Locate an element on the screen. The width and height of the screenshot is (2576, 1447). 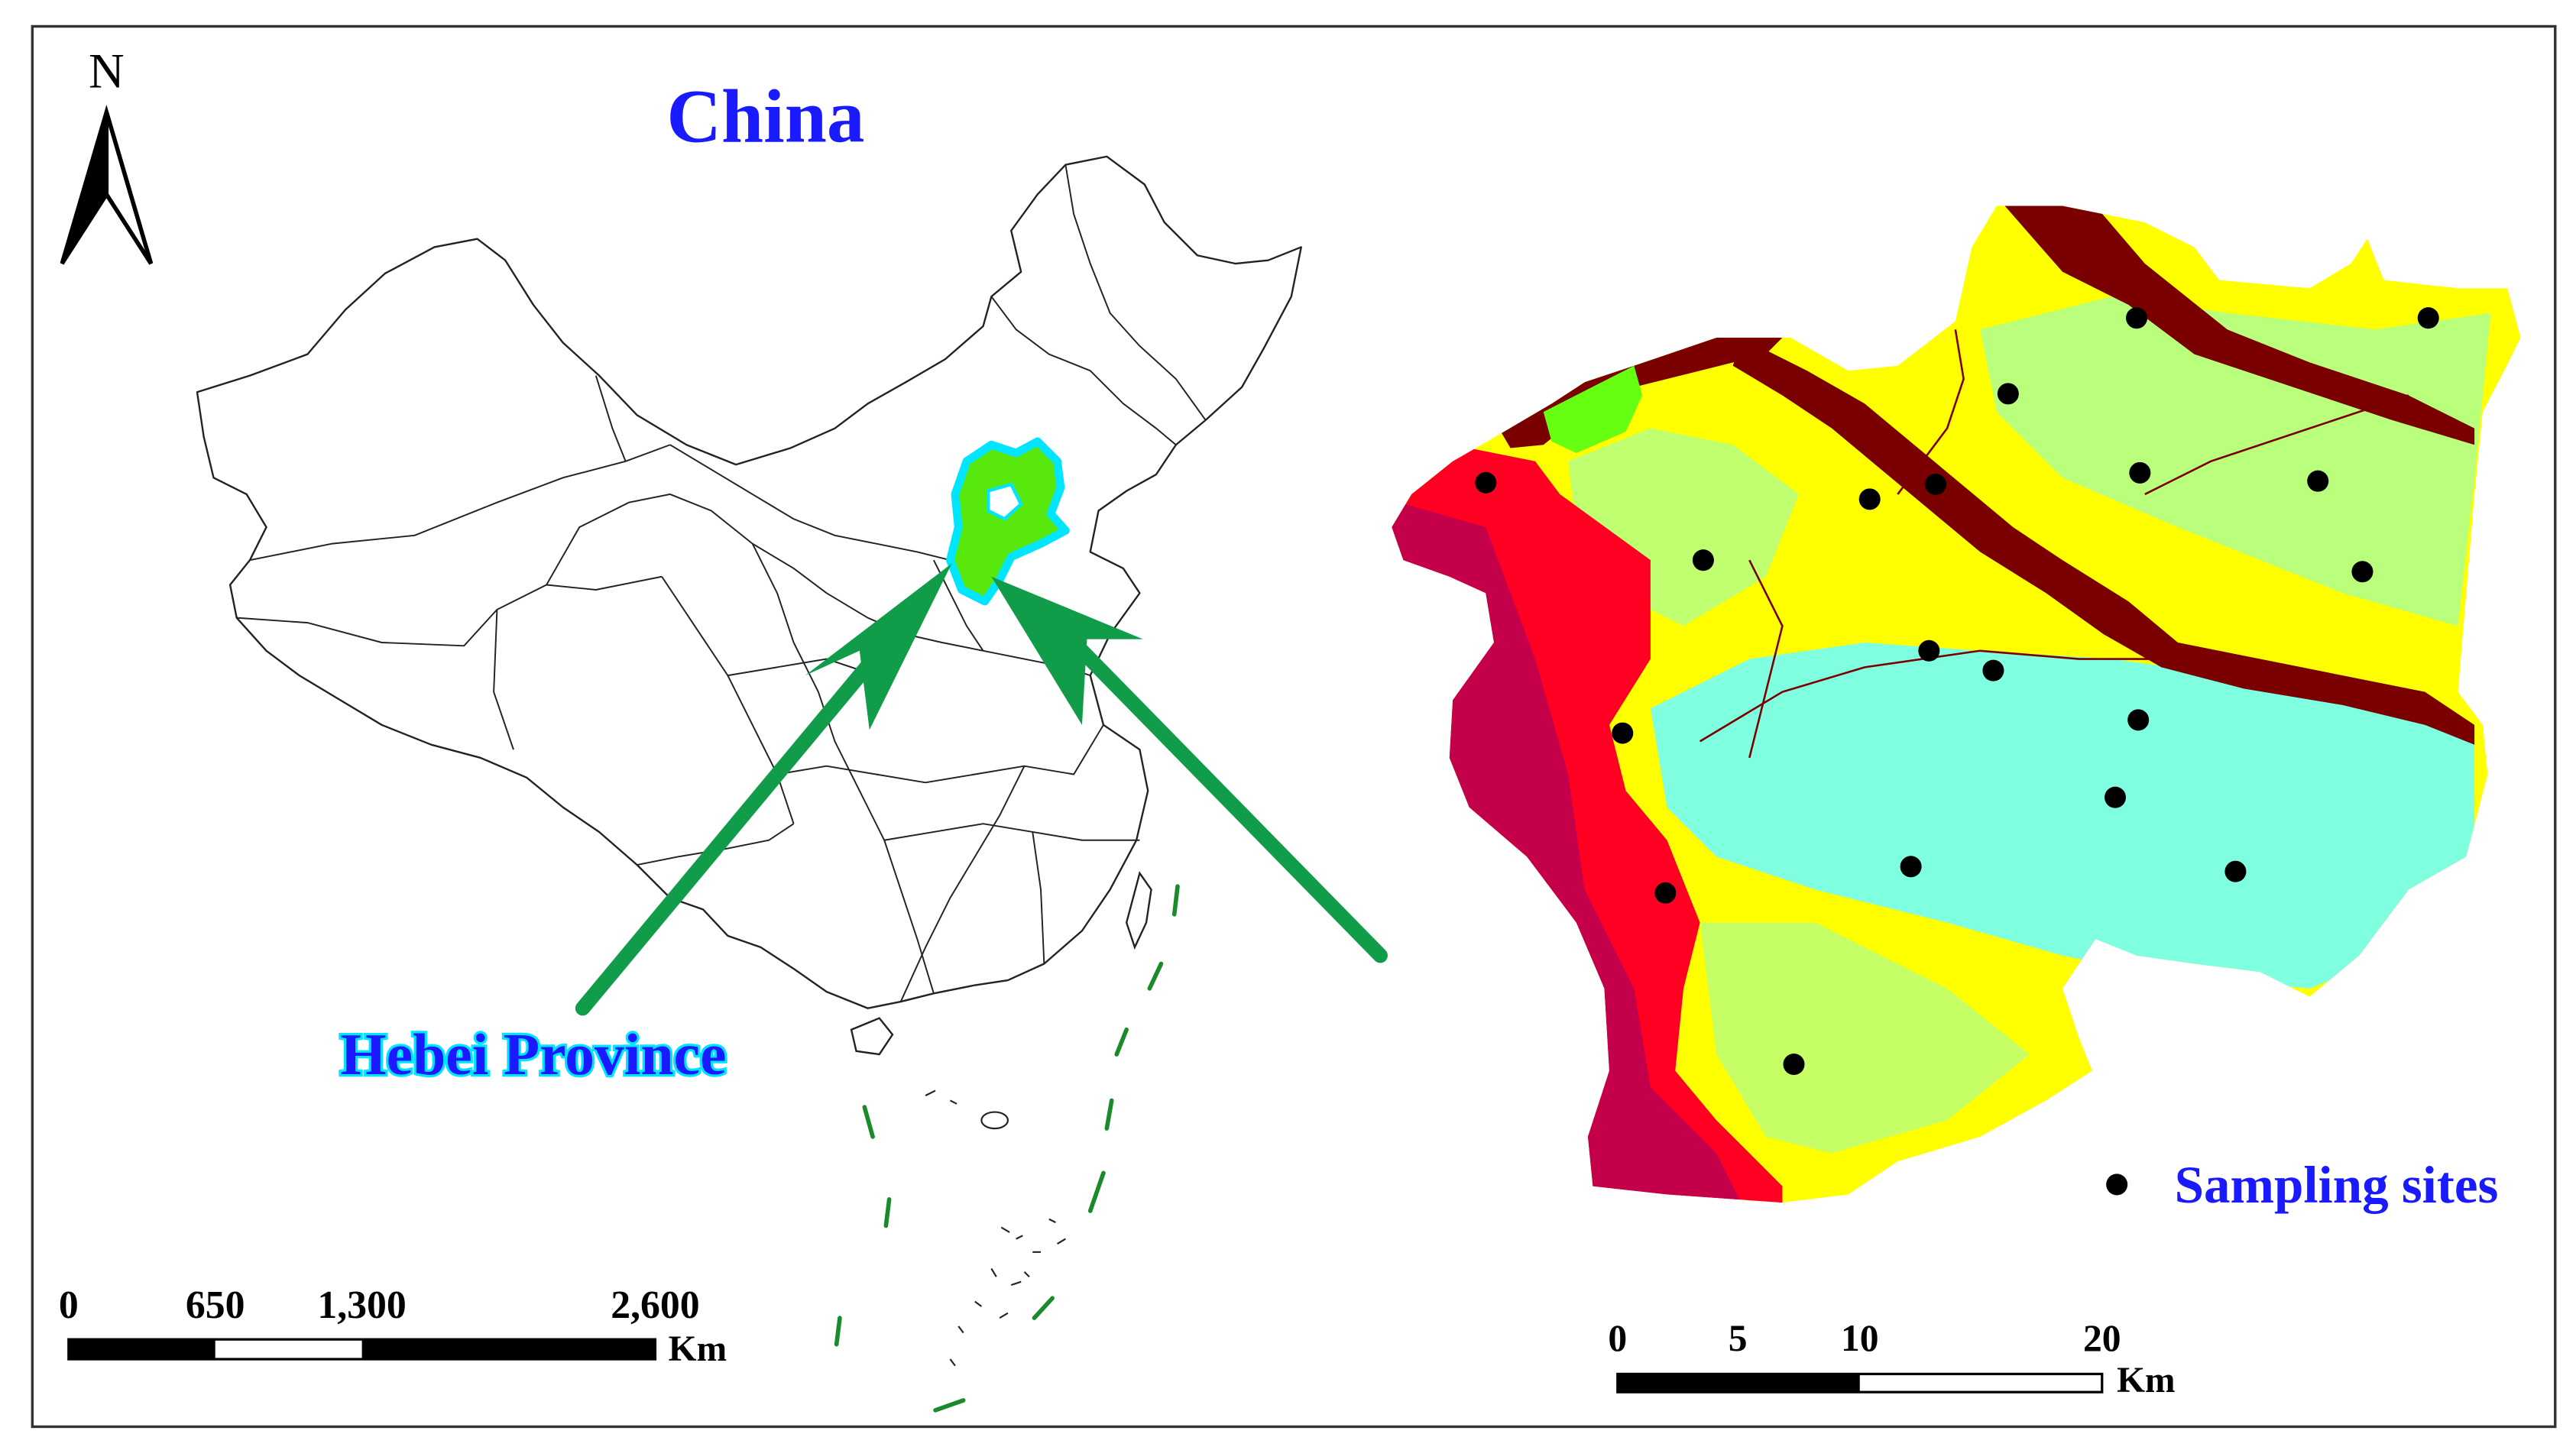
hainan-outline is located at coordinates (872, 1036).